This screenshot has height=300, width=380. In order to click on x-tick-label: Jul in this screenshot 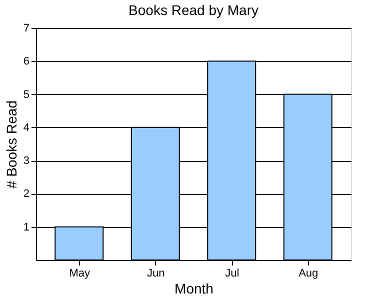, I will do `click(232, 274)`.